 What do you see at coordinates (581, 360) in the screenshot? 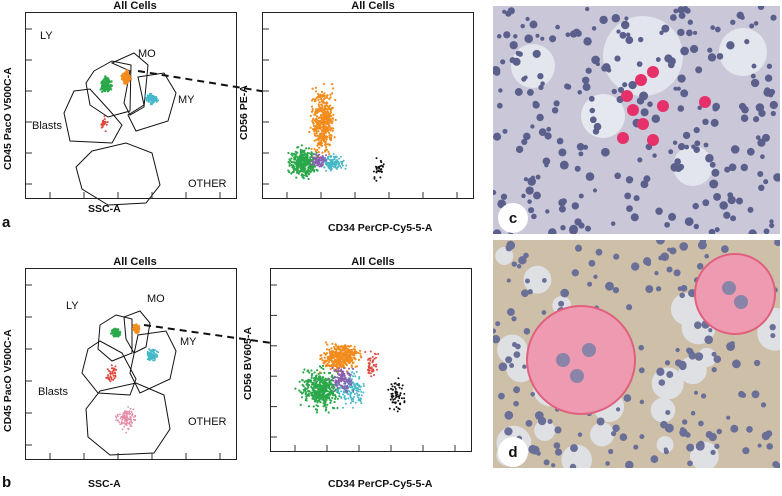
I see `megakaryocyte` at bounding box center [581, 360].